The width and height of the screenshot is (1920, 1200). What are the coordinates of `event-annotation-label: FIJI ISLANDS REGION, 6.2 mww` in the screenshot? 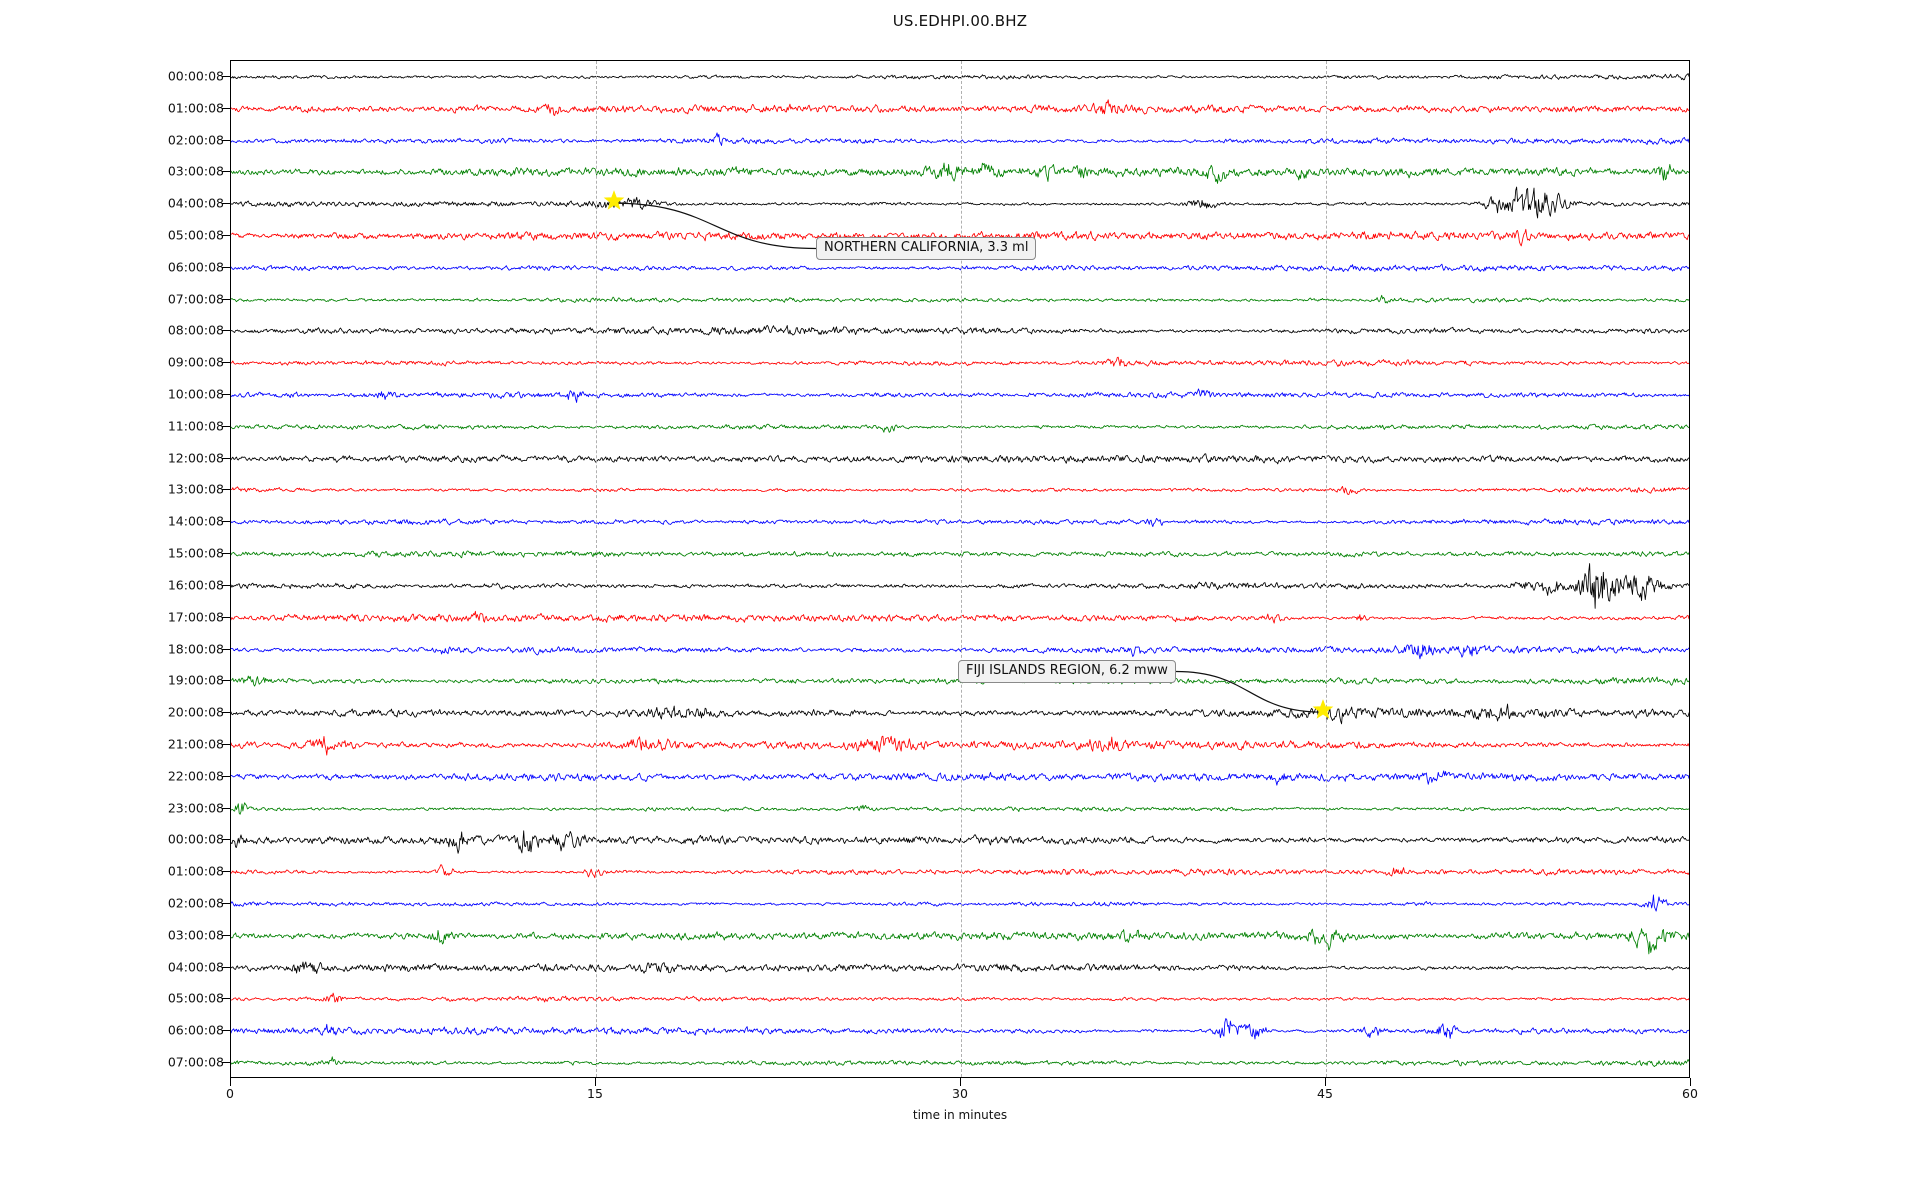 It's located at (1067, 672).